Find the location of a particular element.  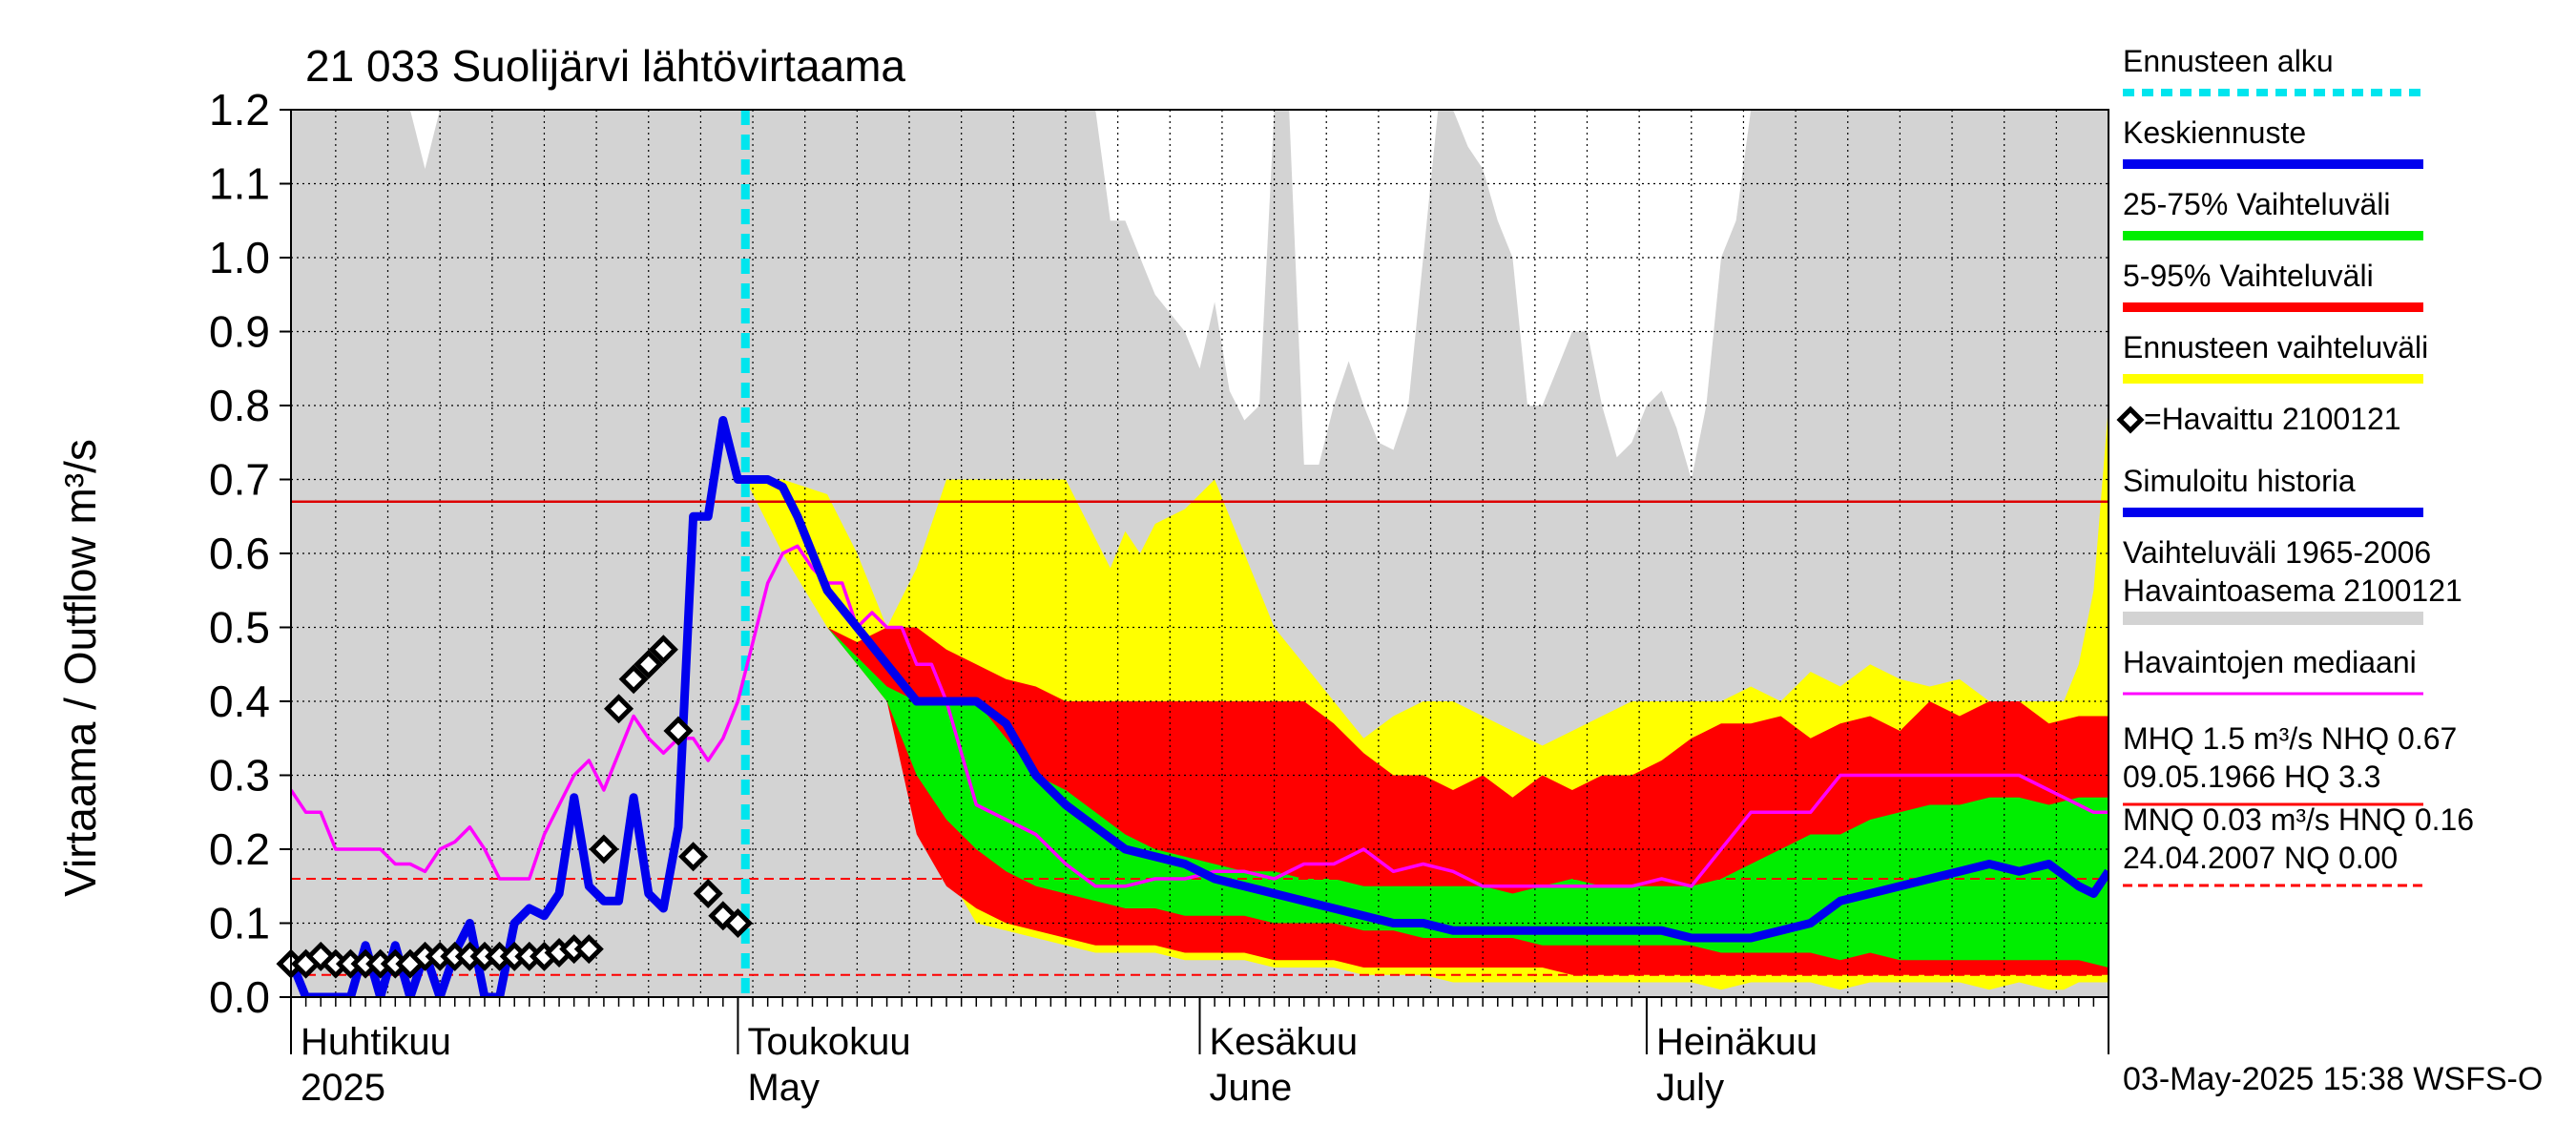

legend-label: 09.05.1966 HQ 3.3 is located at coordinates (2251, 777).